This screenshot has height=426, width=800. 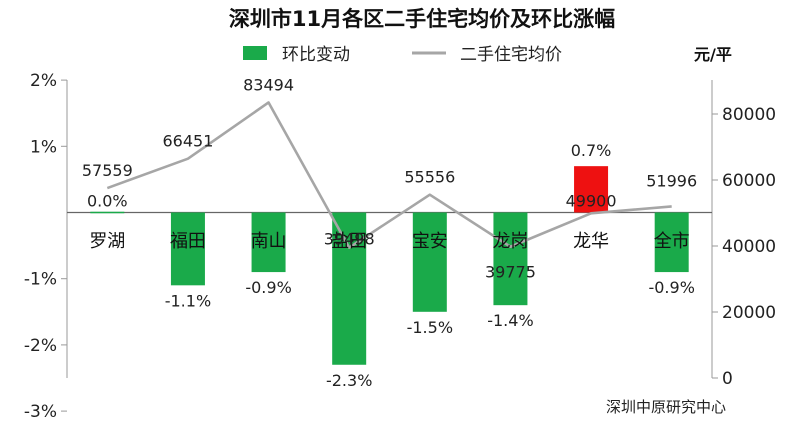 What do you see at coordinates (422, 19) in the screenshot?
I see `chart-title: 深圳市11月各区二手住宅均价及环比涨幅` at bounding box center [422, 19].